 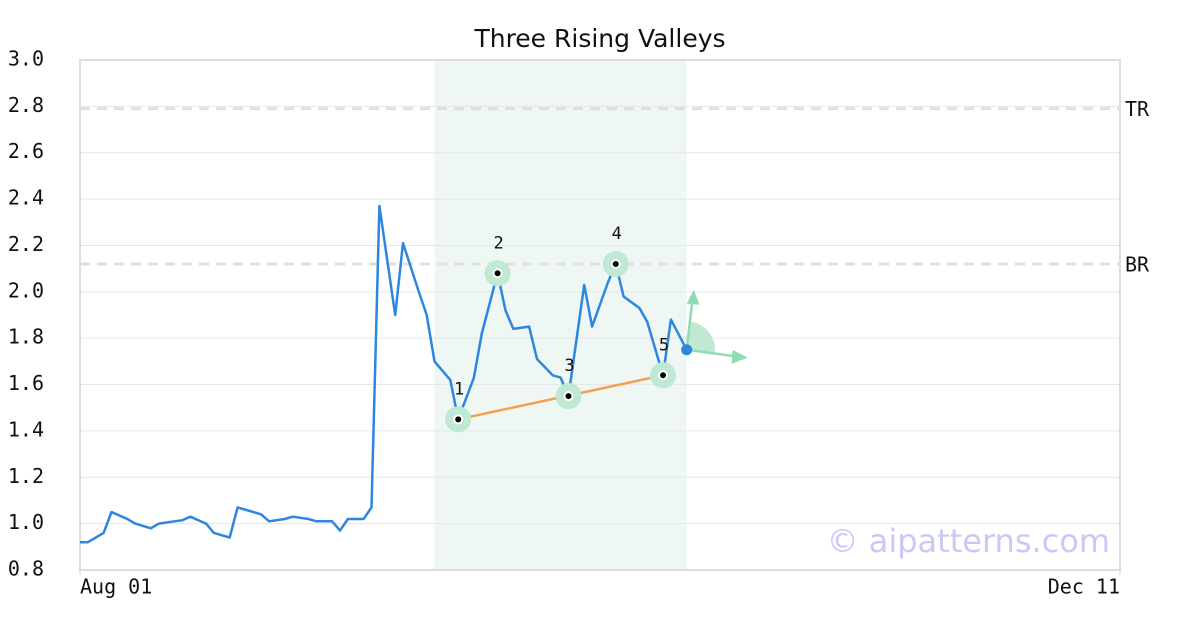 What do you see at coordinates (26, 383) in the screenshot?
I see `y-tick-label: 1.6` at bounding box center [26, 383].